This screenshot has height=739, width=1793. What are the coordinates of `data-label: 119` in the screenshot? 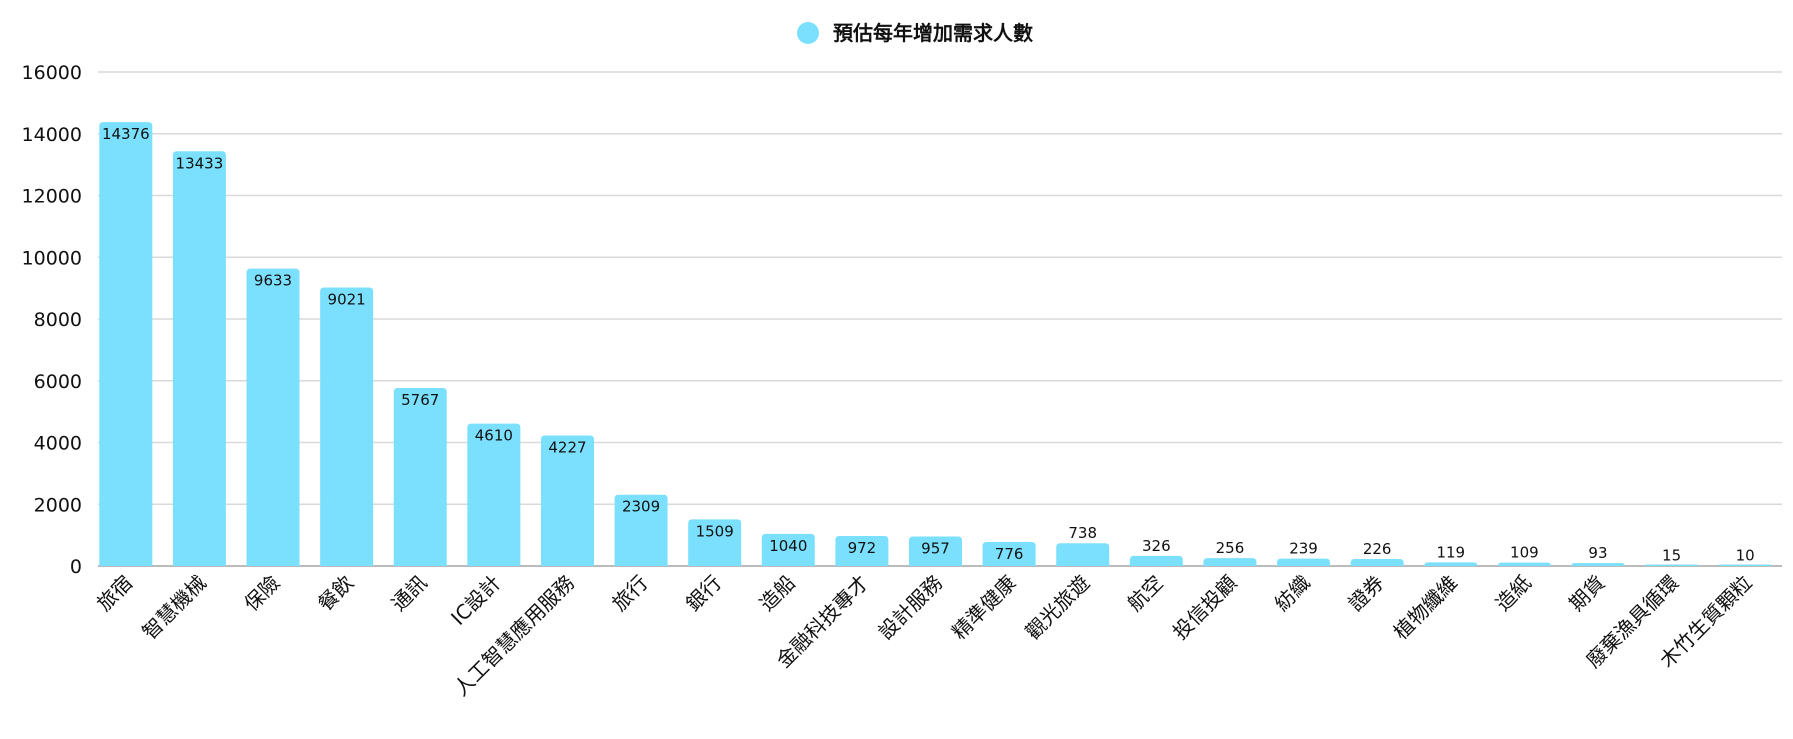 It's located at (1450, 552).